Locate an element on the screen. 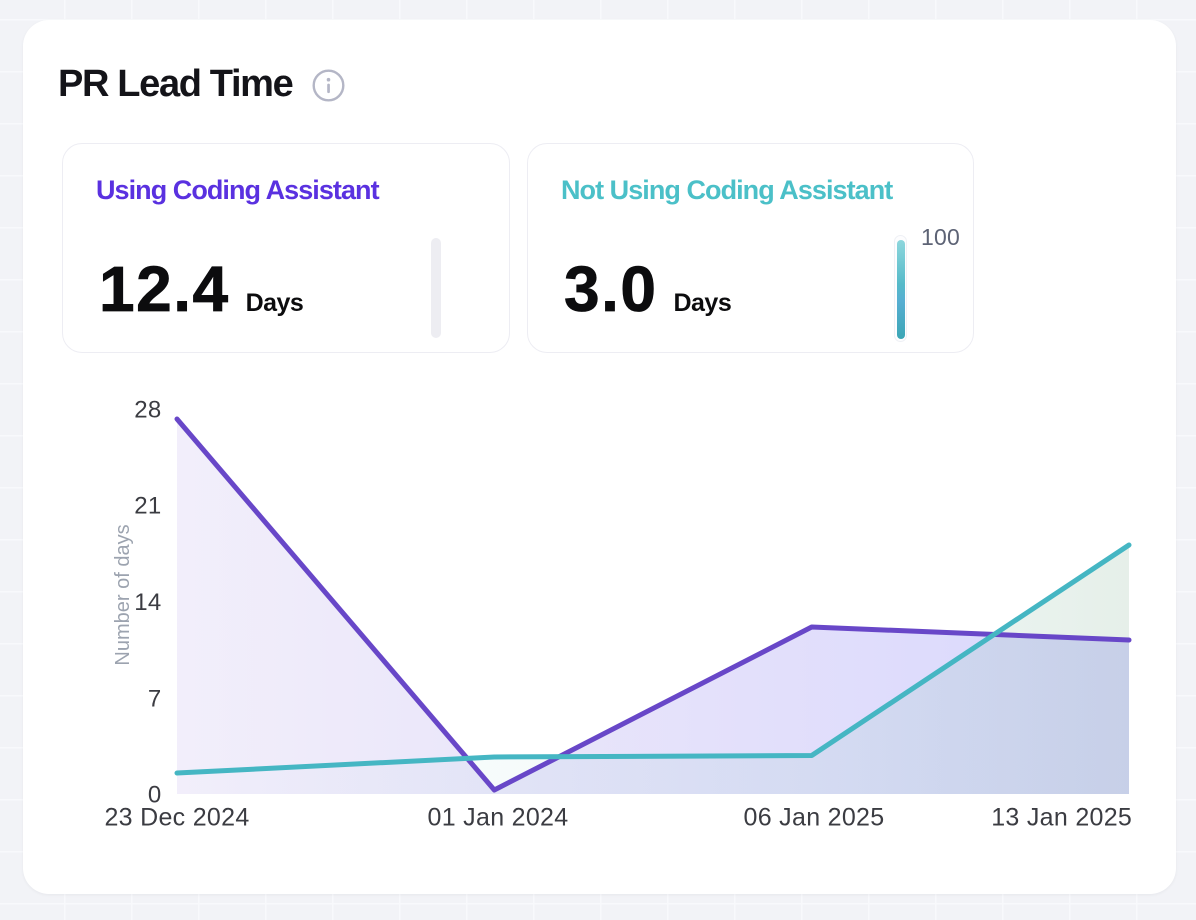  svg-text: 01 Jan 2024 is located at coordinates (498, 818).